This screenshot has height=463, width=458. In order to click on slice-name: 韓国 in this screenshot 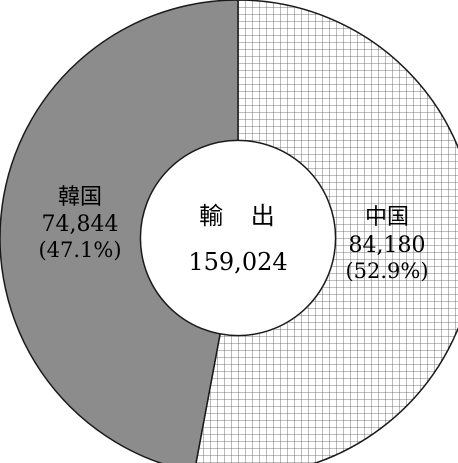, I will do `click(80, 197)`.